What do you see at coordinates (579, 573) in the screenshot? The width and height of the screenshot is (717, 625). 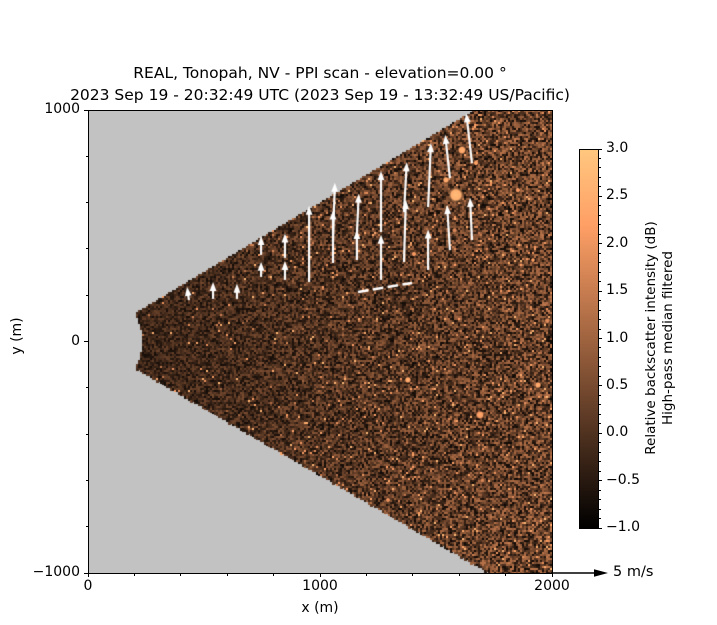 I see `quiver-key-arrow` at bounding box center [579, 573].